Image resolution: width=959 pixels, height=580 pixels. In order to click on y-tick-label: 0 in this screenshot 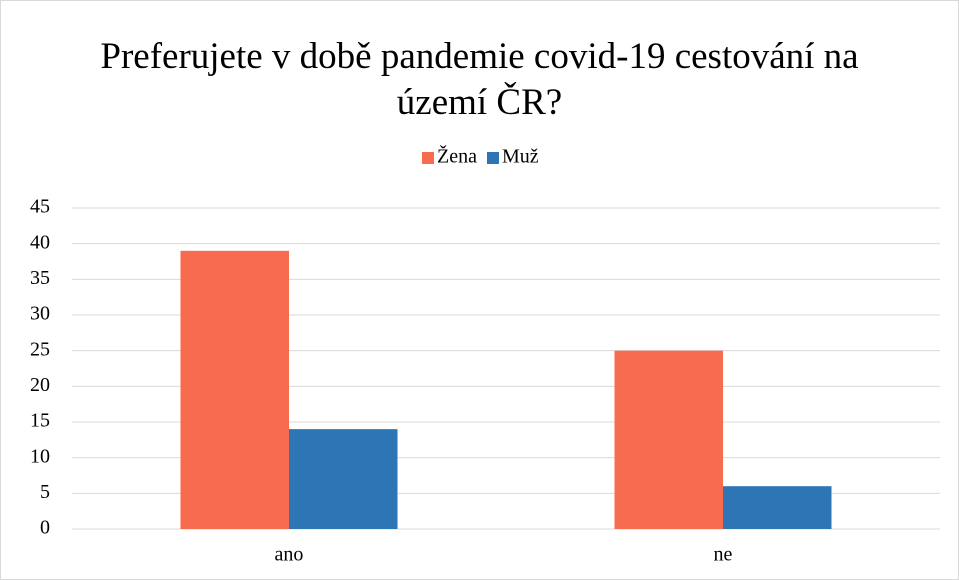, I will do `click(45, 528)`.